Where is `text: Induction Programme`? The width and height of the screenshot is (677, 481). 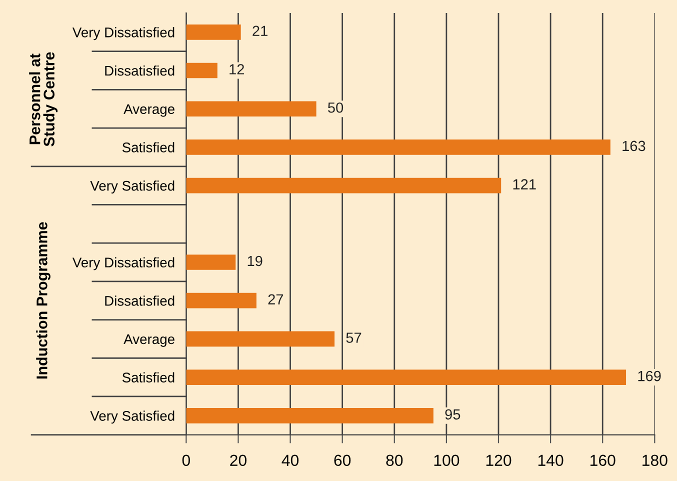
text: Induction Programme is located at coordinates (43, 300).